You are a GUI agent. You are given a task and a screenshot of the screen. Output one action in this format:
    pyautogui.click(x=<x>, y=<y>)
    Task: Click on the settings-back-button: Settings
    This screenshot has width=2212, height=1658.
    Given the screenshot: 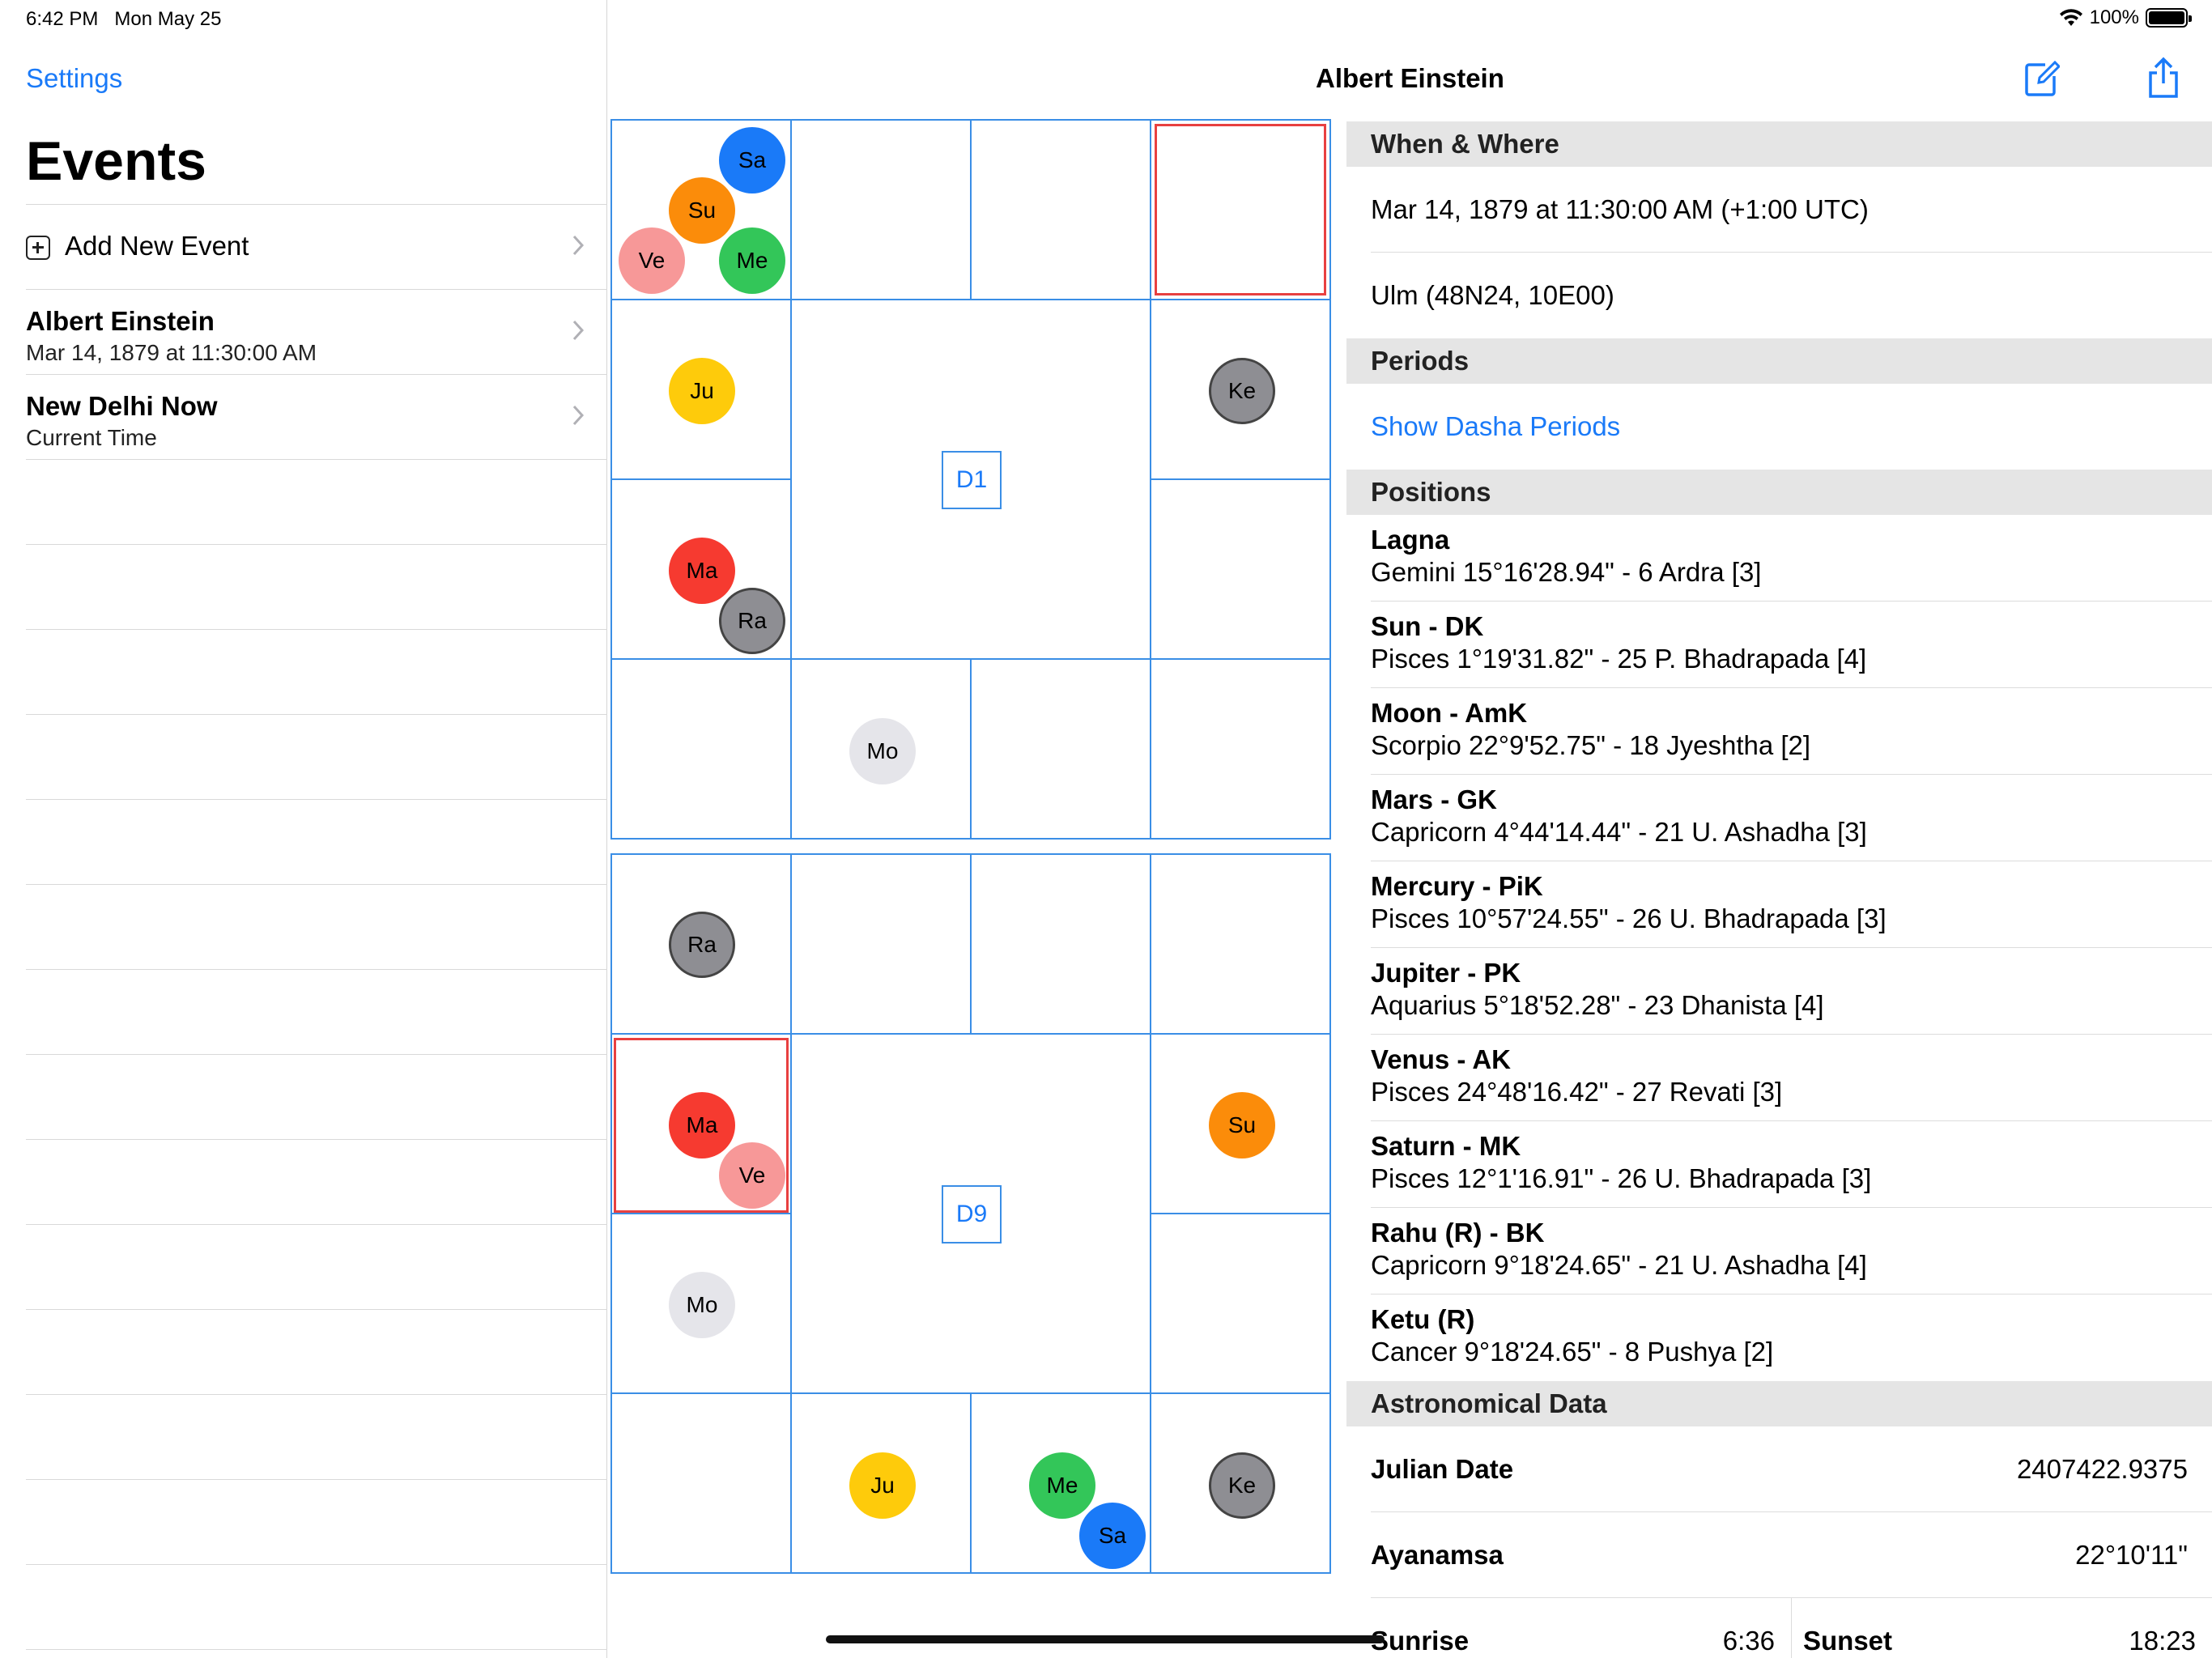 What is the action you would take?
    pyautogui.click(x=75, y=78)
    